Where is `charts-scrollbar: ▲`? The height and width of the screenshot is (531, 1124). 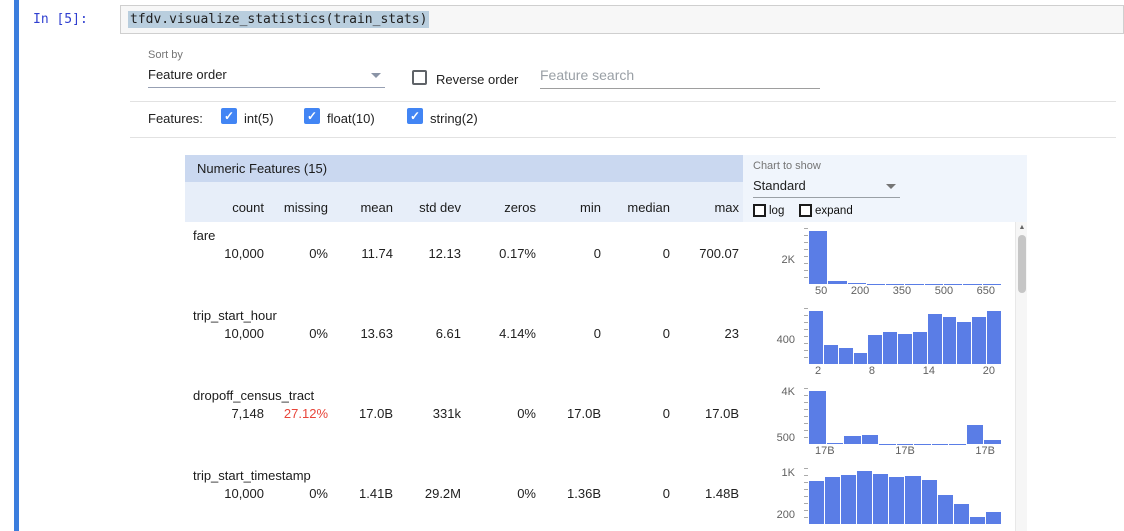 charts-scrollbar: ▲ is located at coordinates (1021, 376).